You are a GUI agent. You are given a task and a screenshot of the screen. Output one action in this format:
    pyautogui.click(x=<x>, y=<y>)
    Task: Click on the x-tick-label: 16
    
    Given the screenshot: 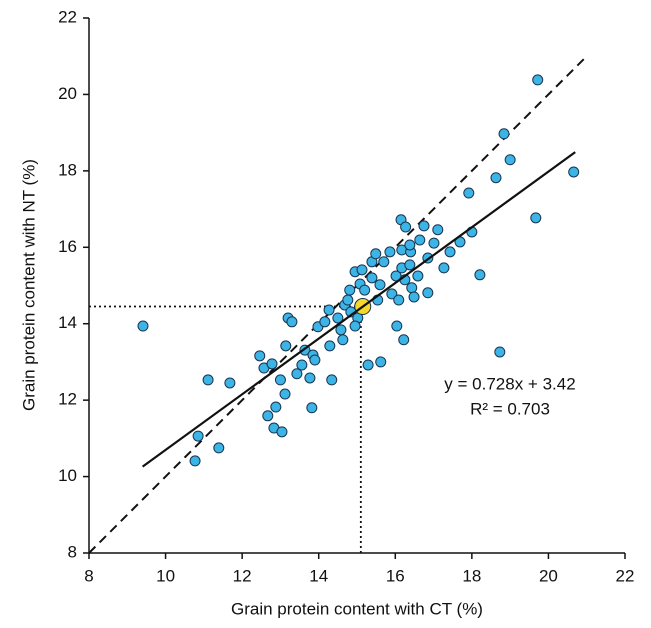 What is the action you would take?
    pyautogui.click(x=395, y=575)
    